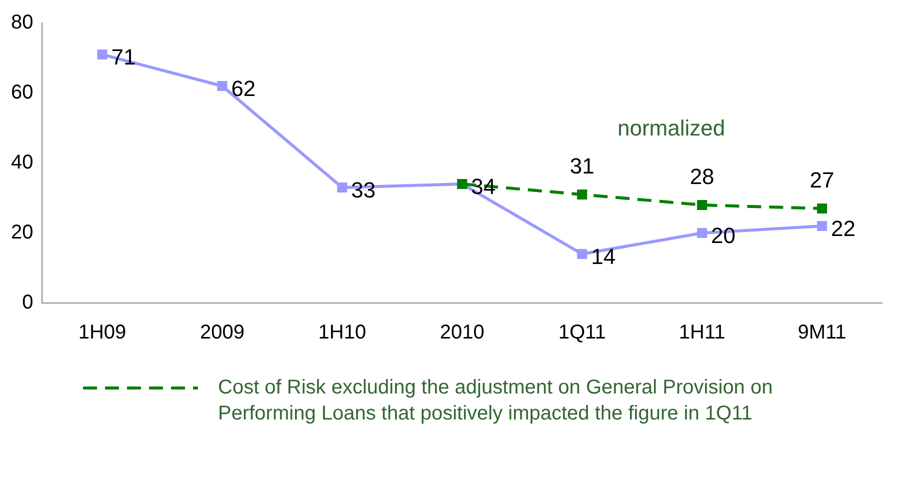 The image size is (910, 491). I want to click on y-tick-label: 80, so click(22, 23).